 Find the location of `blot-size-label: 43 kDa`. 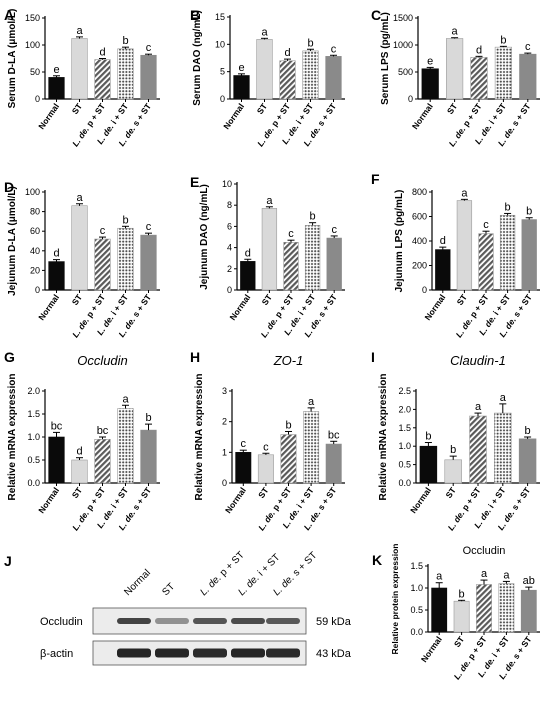

blot-size-label: 43 kDa is located at coordinates (334, 654).